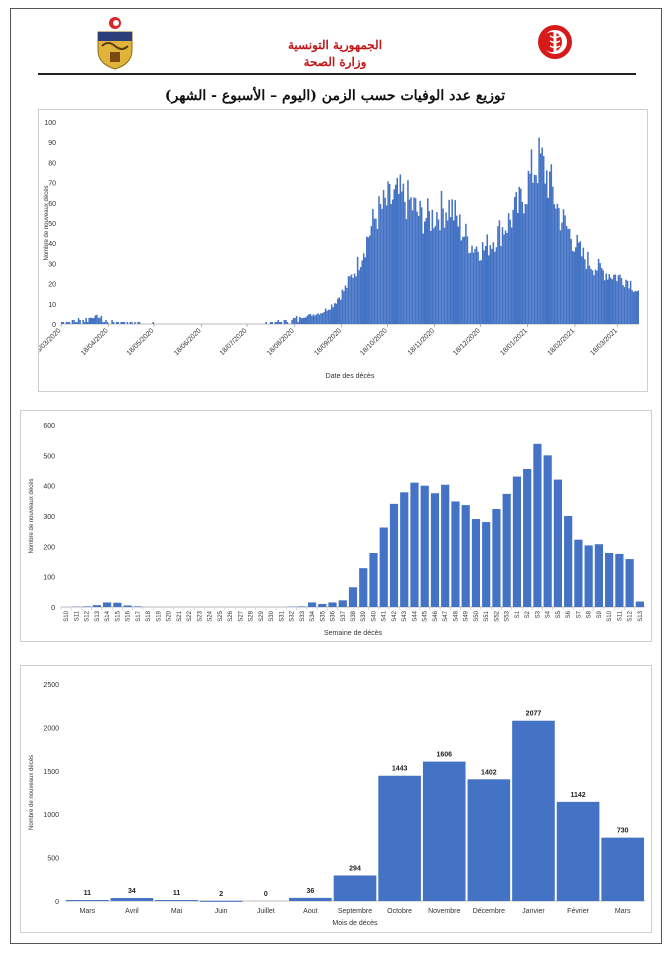 The image size is (670, 960). What do you see at coordinates (337, 74) in the screenshot?
I see `header-divider` at bounding box center [337, 74].